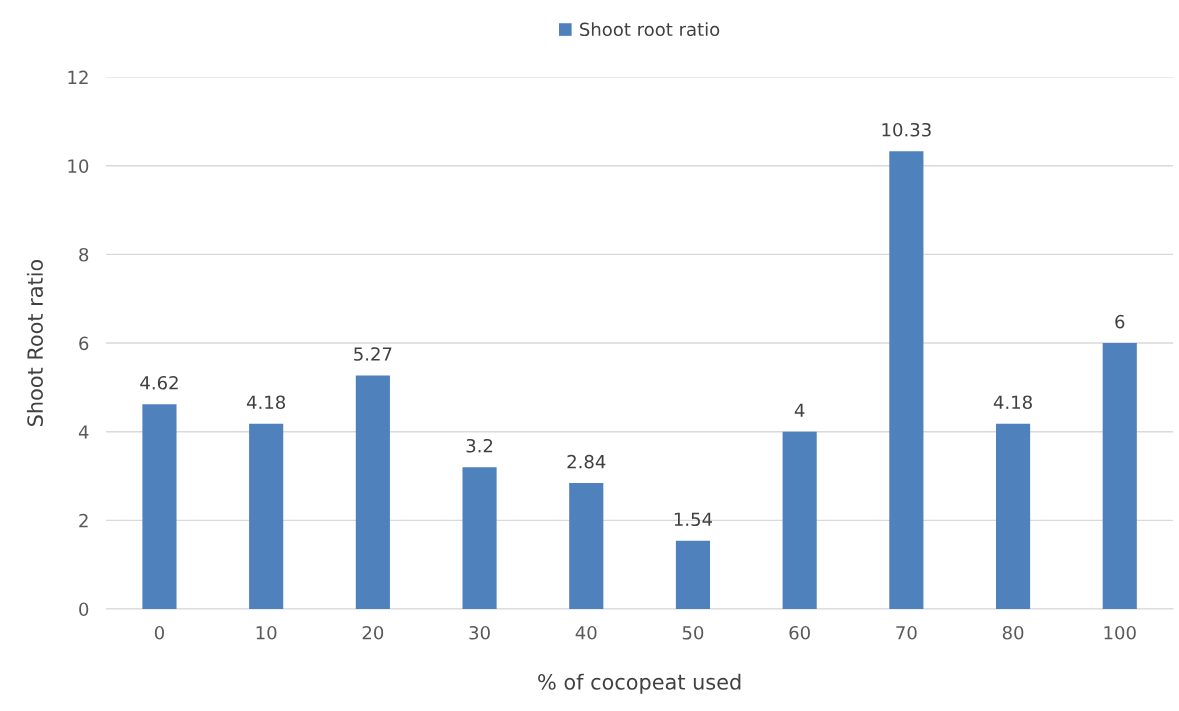 This screenshot has width=1179, height=711. What do you see at coordinates (84, 254) in the screenshot?
I see `y-tick-label: 8` at bounding box center [84, 254].